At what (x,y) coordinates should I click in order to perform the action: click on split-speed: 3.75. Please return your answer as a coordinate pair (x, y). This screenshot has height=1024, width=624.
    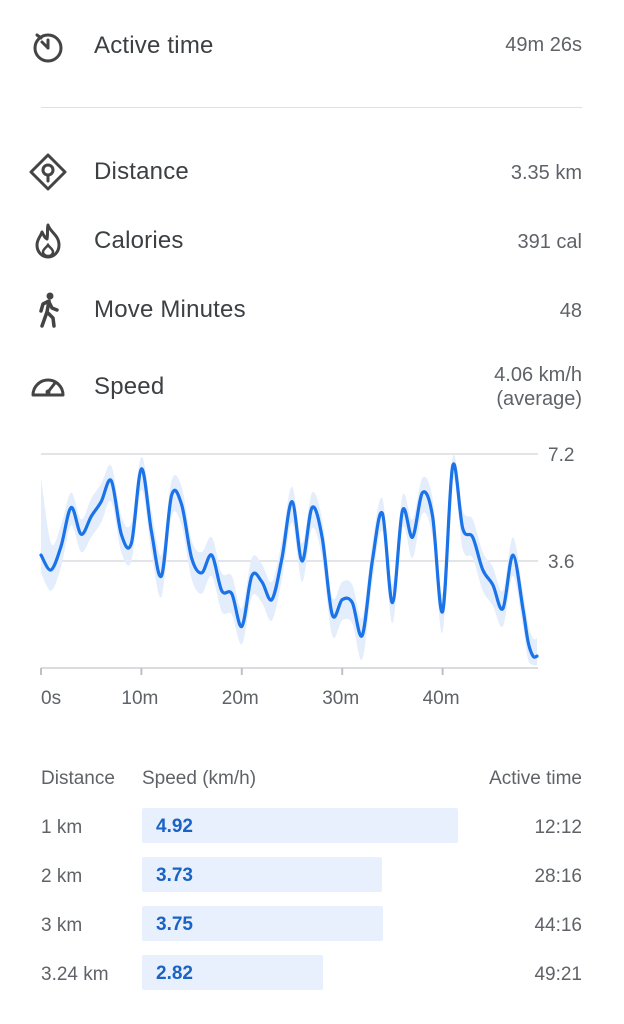
    Looking at the image, I should click on (174, 924).